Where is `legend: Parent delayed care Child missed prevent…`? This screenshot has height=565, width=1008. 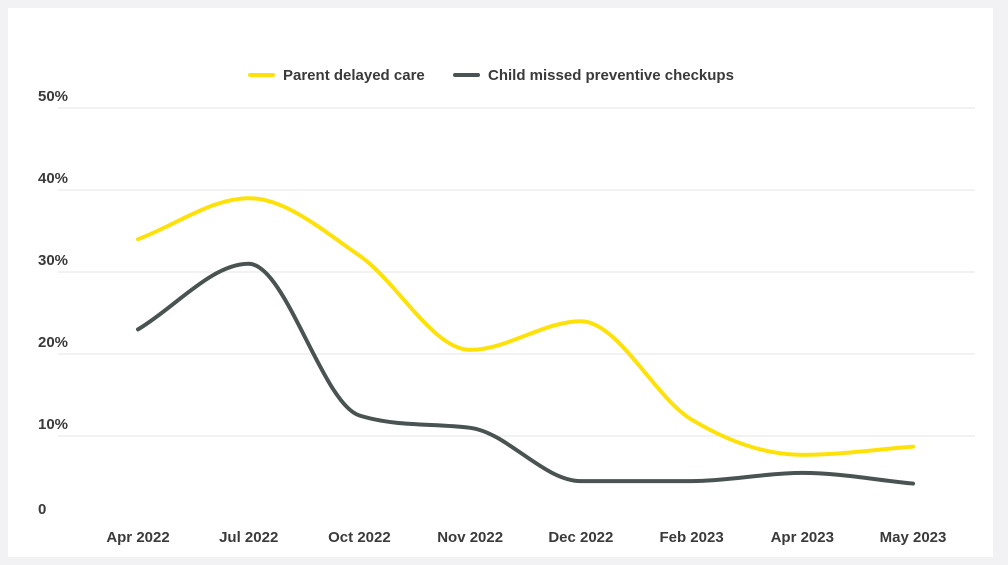 legend: Parent delayed care Child missed prevent… is located at coordinates (491, 75).